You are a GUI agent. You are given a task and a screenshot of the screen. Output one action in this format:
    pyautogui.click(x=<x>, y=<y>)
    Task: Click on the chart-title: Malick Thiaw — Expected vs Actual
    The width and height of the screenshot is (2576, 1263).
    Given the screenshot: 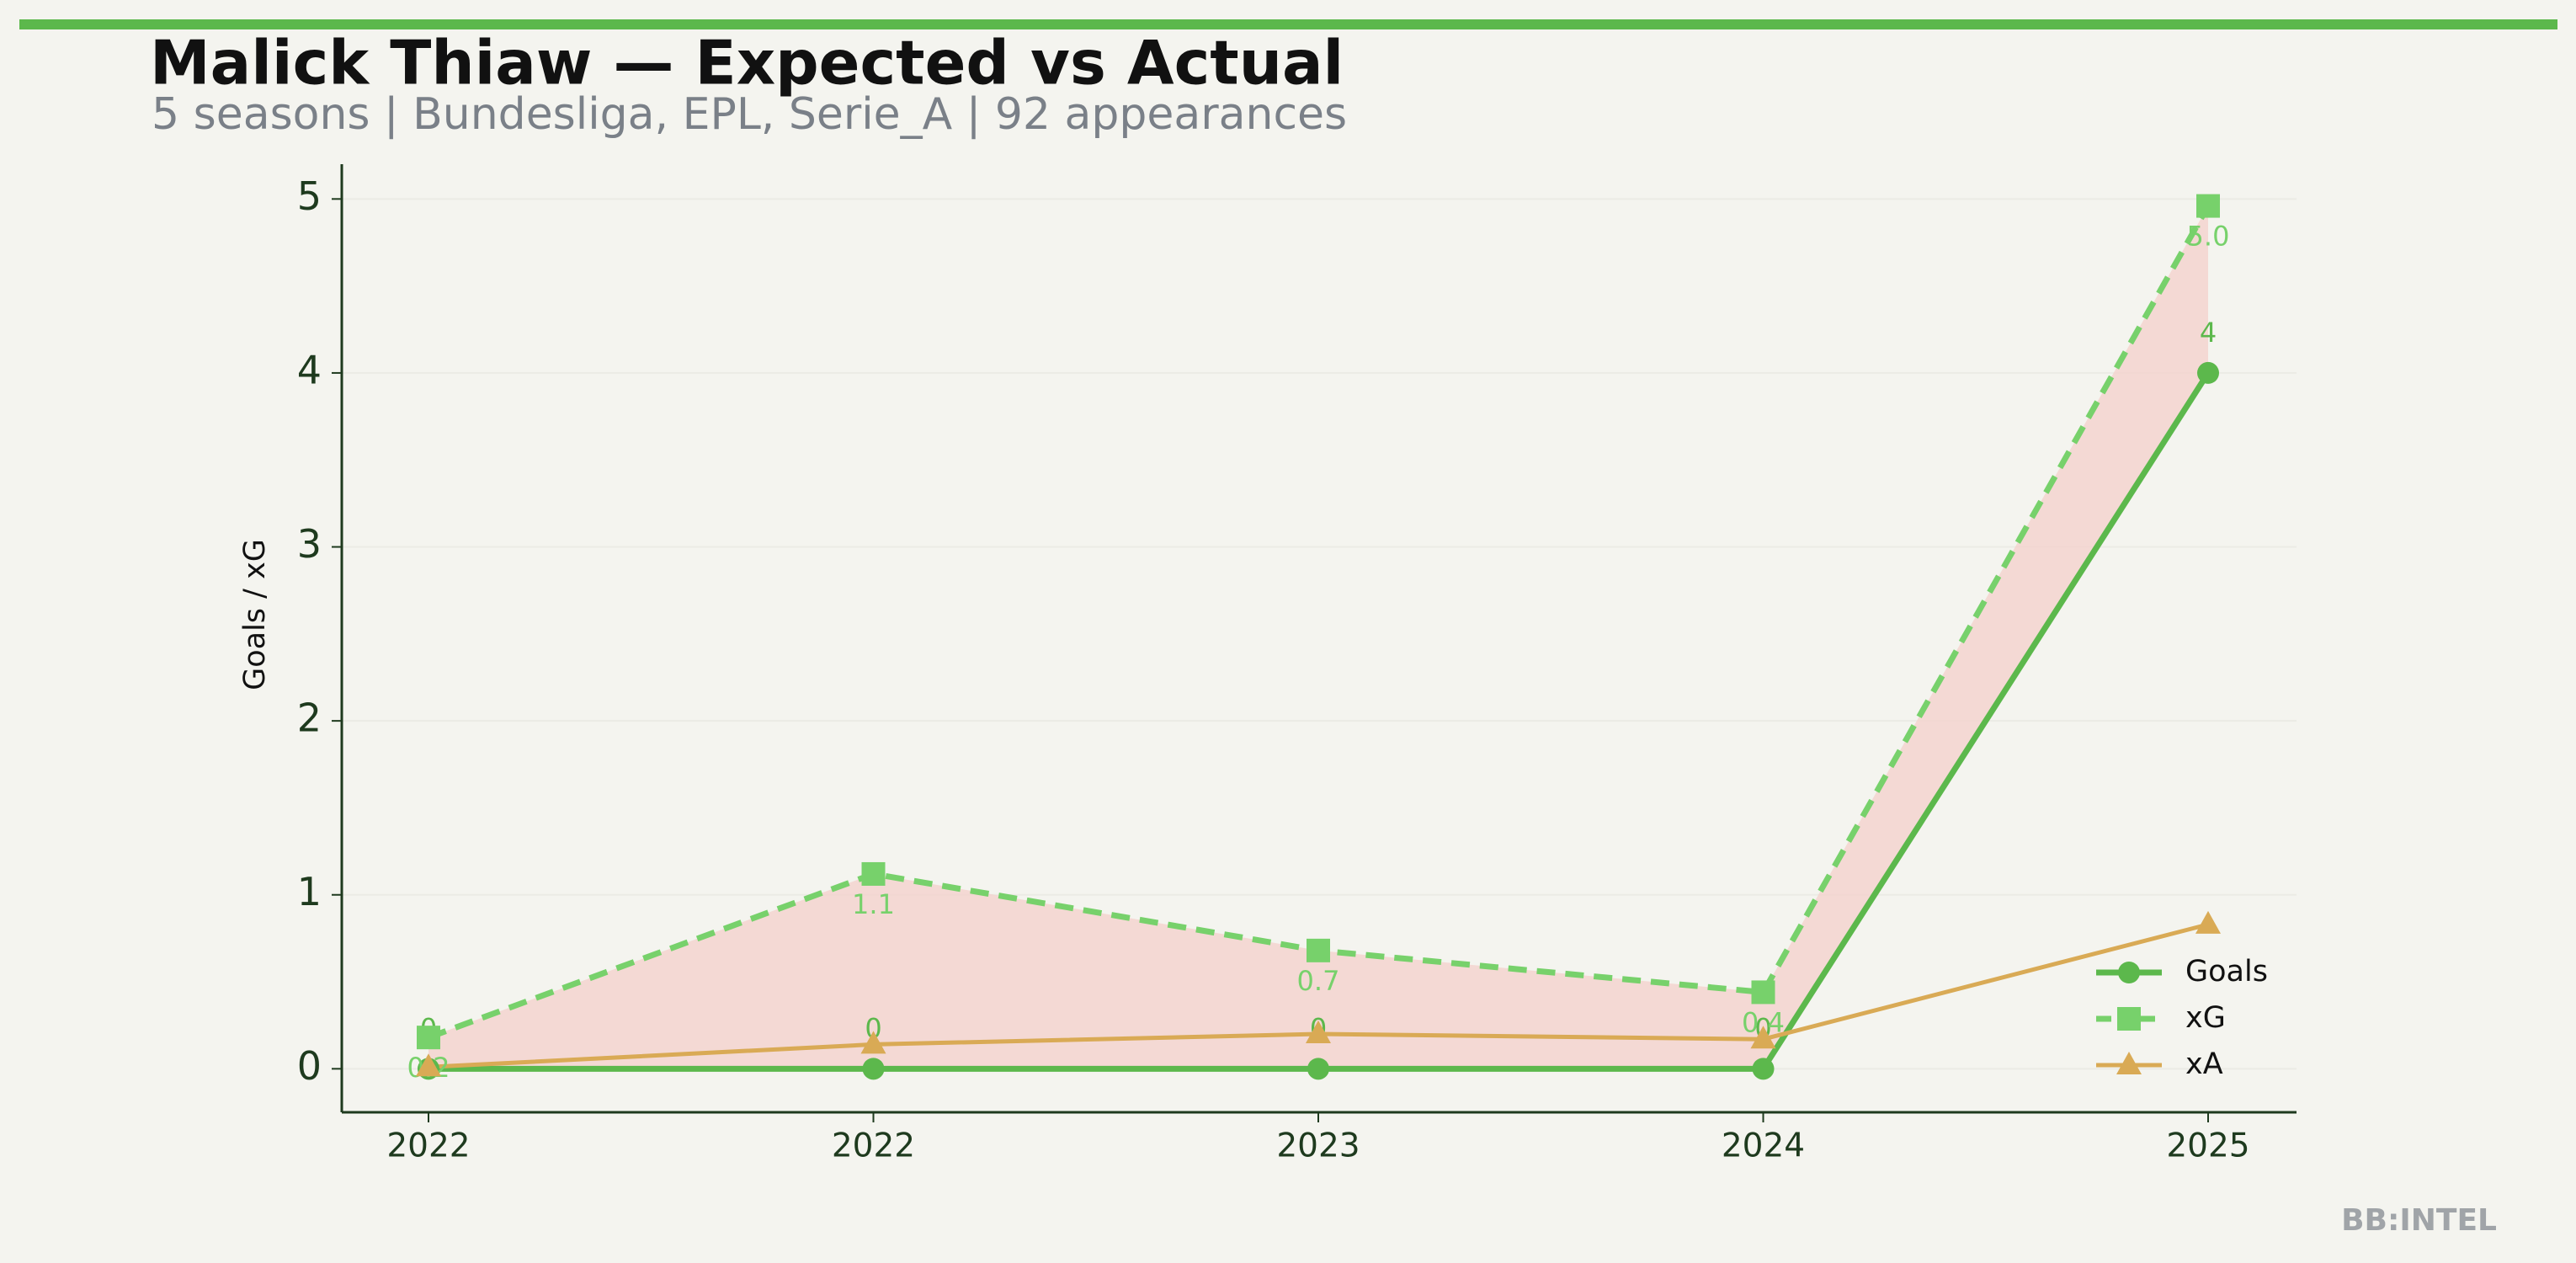 What is the action you would take?
    pyautogui.click(x=747, y=63)
    